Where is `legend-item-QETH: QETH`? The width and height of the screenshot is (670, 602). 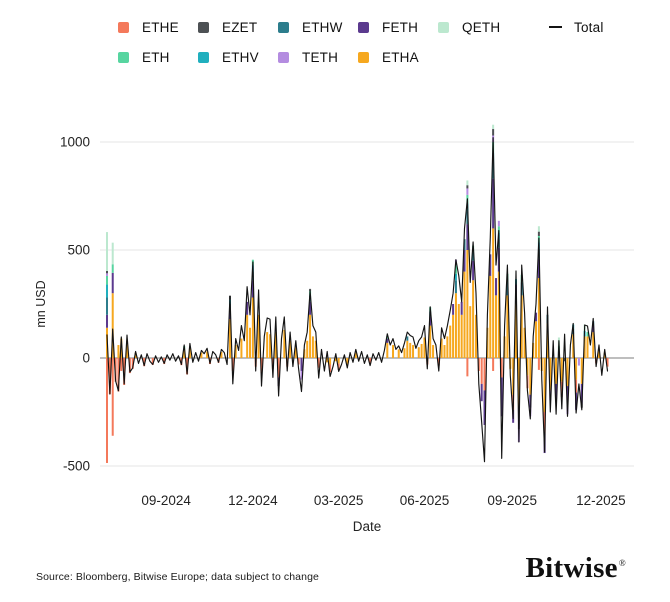 legend-item-QETH: QETH is located at coordinates (478, 27).